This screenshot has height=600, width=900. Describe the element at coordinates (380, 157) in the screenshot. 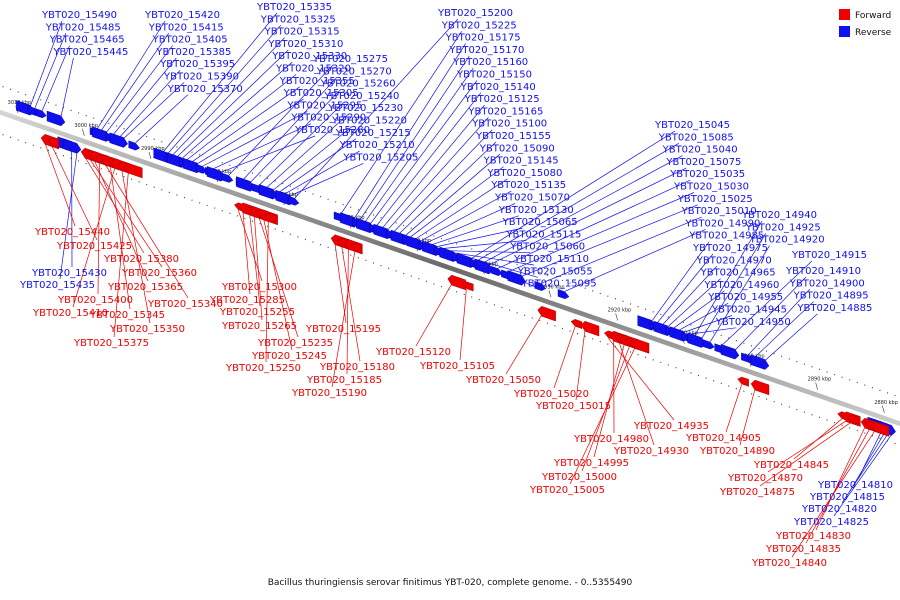

I see `gene-label: YBT020_15205` at that location.